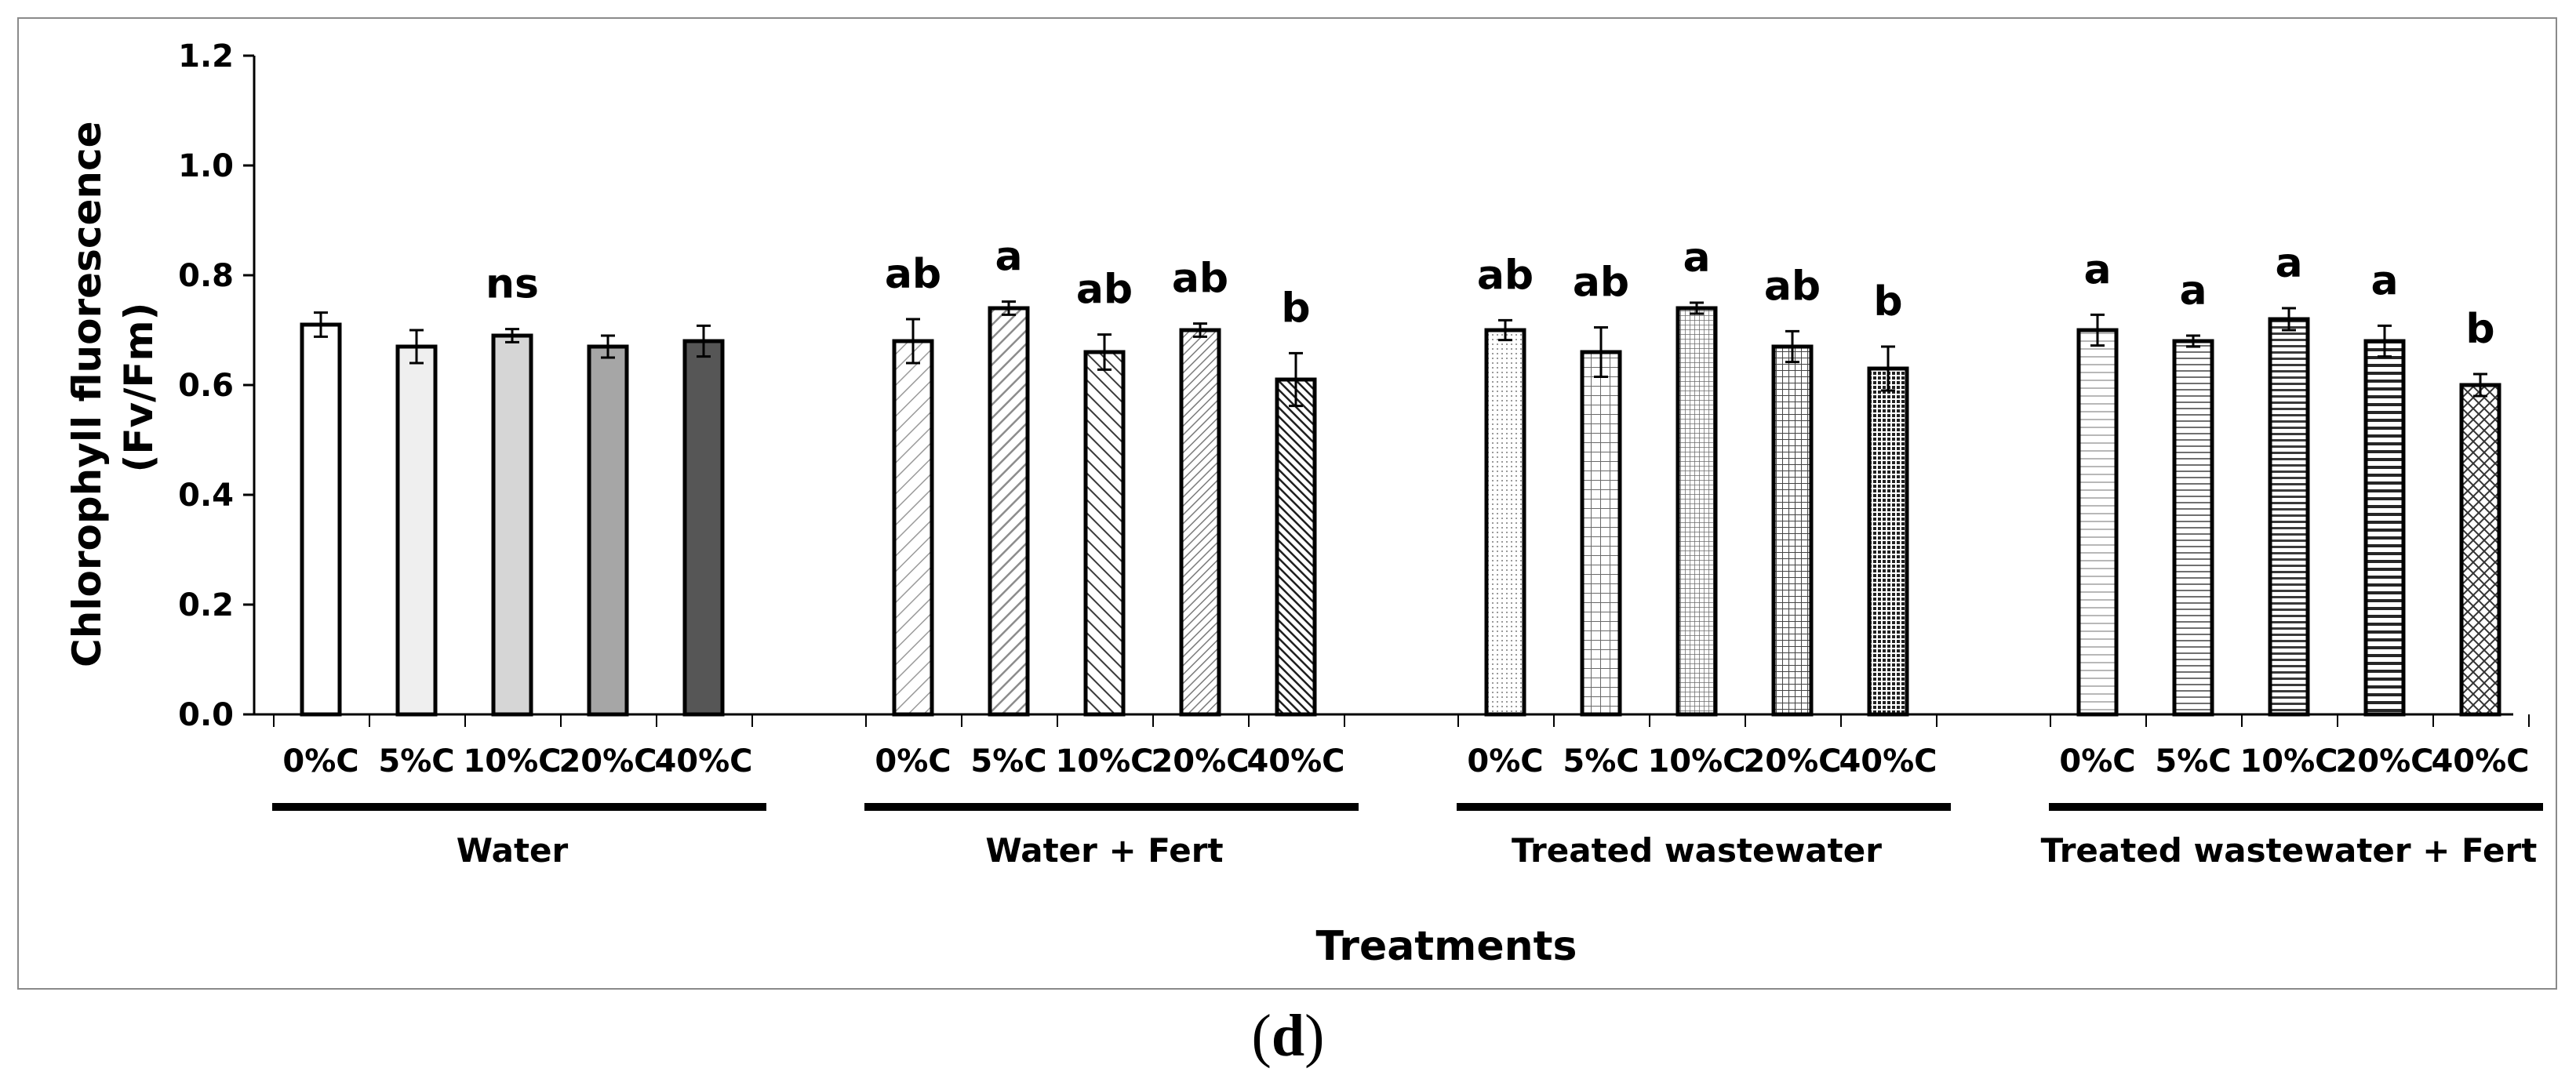 The height and width of the screenshot is (1090, 2576). What do you see at coordinates (206, 496) in the screenshot?
I see `y-tick-label: 0.4` at bounding box center [206, 496].